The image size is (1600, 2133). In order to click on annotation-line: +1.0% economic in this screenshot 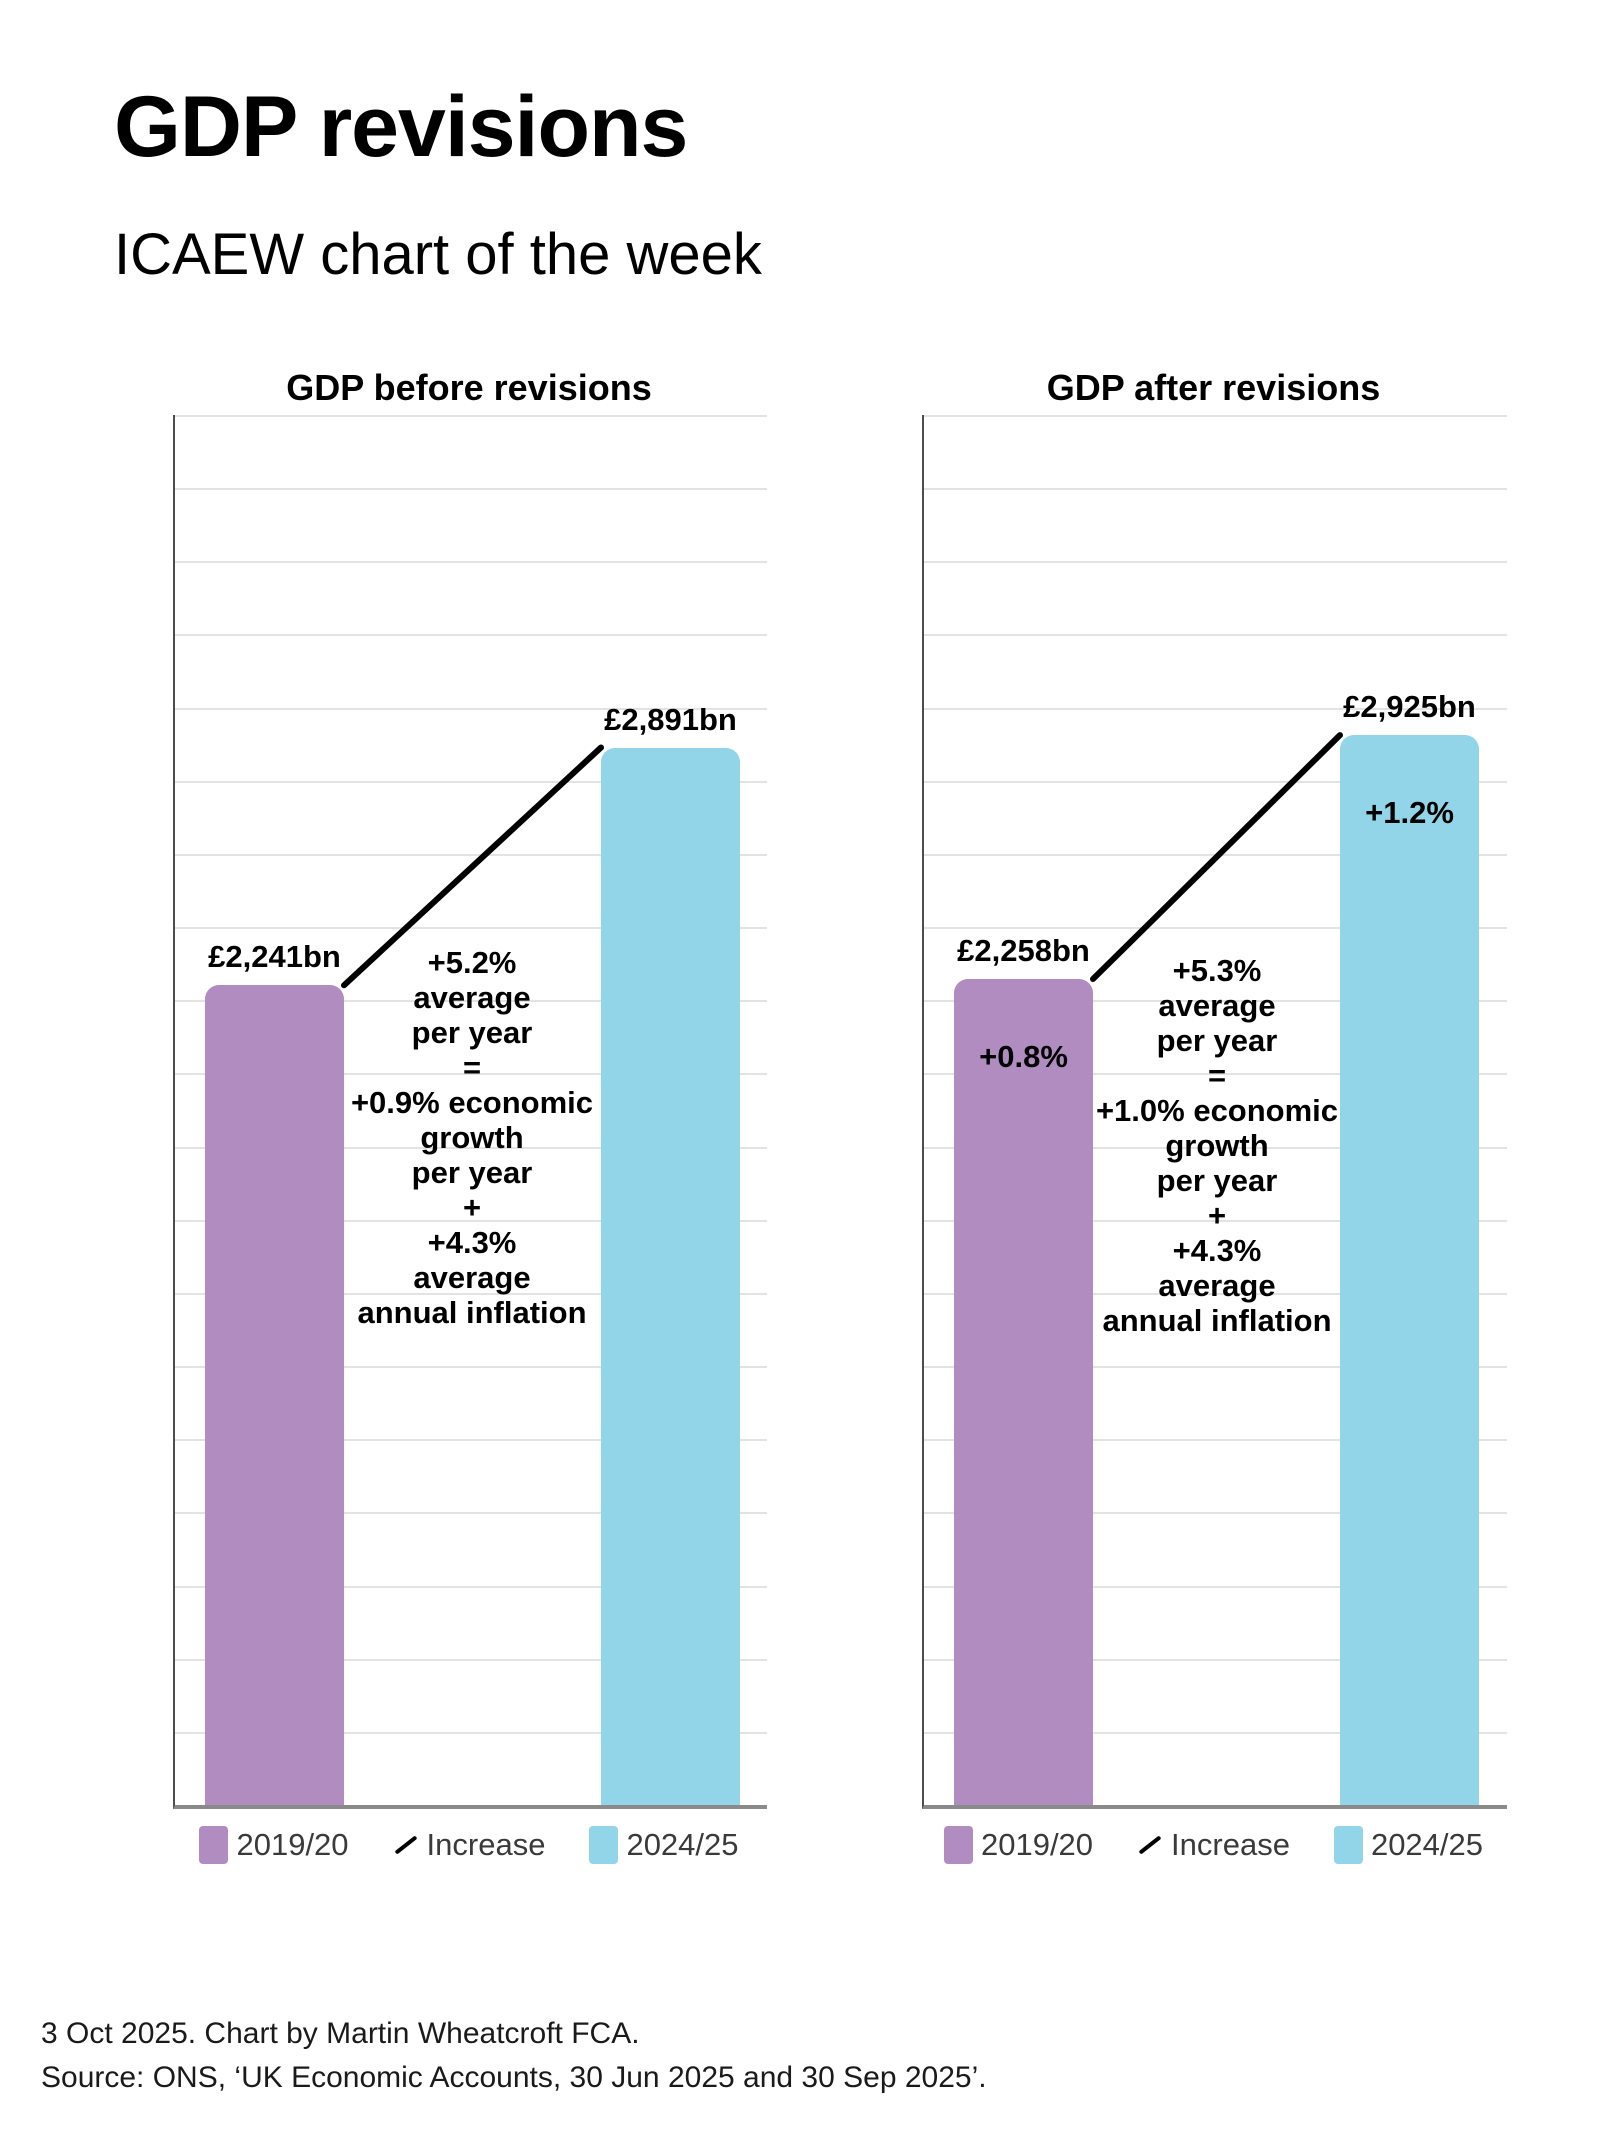, I will do `click(1217, 1110)`.